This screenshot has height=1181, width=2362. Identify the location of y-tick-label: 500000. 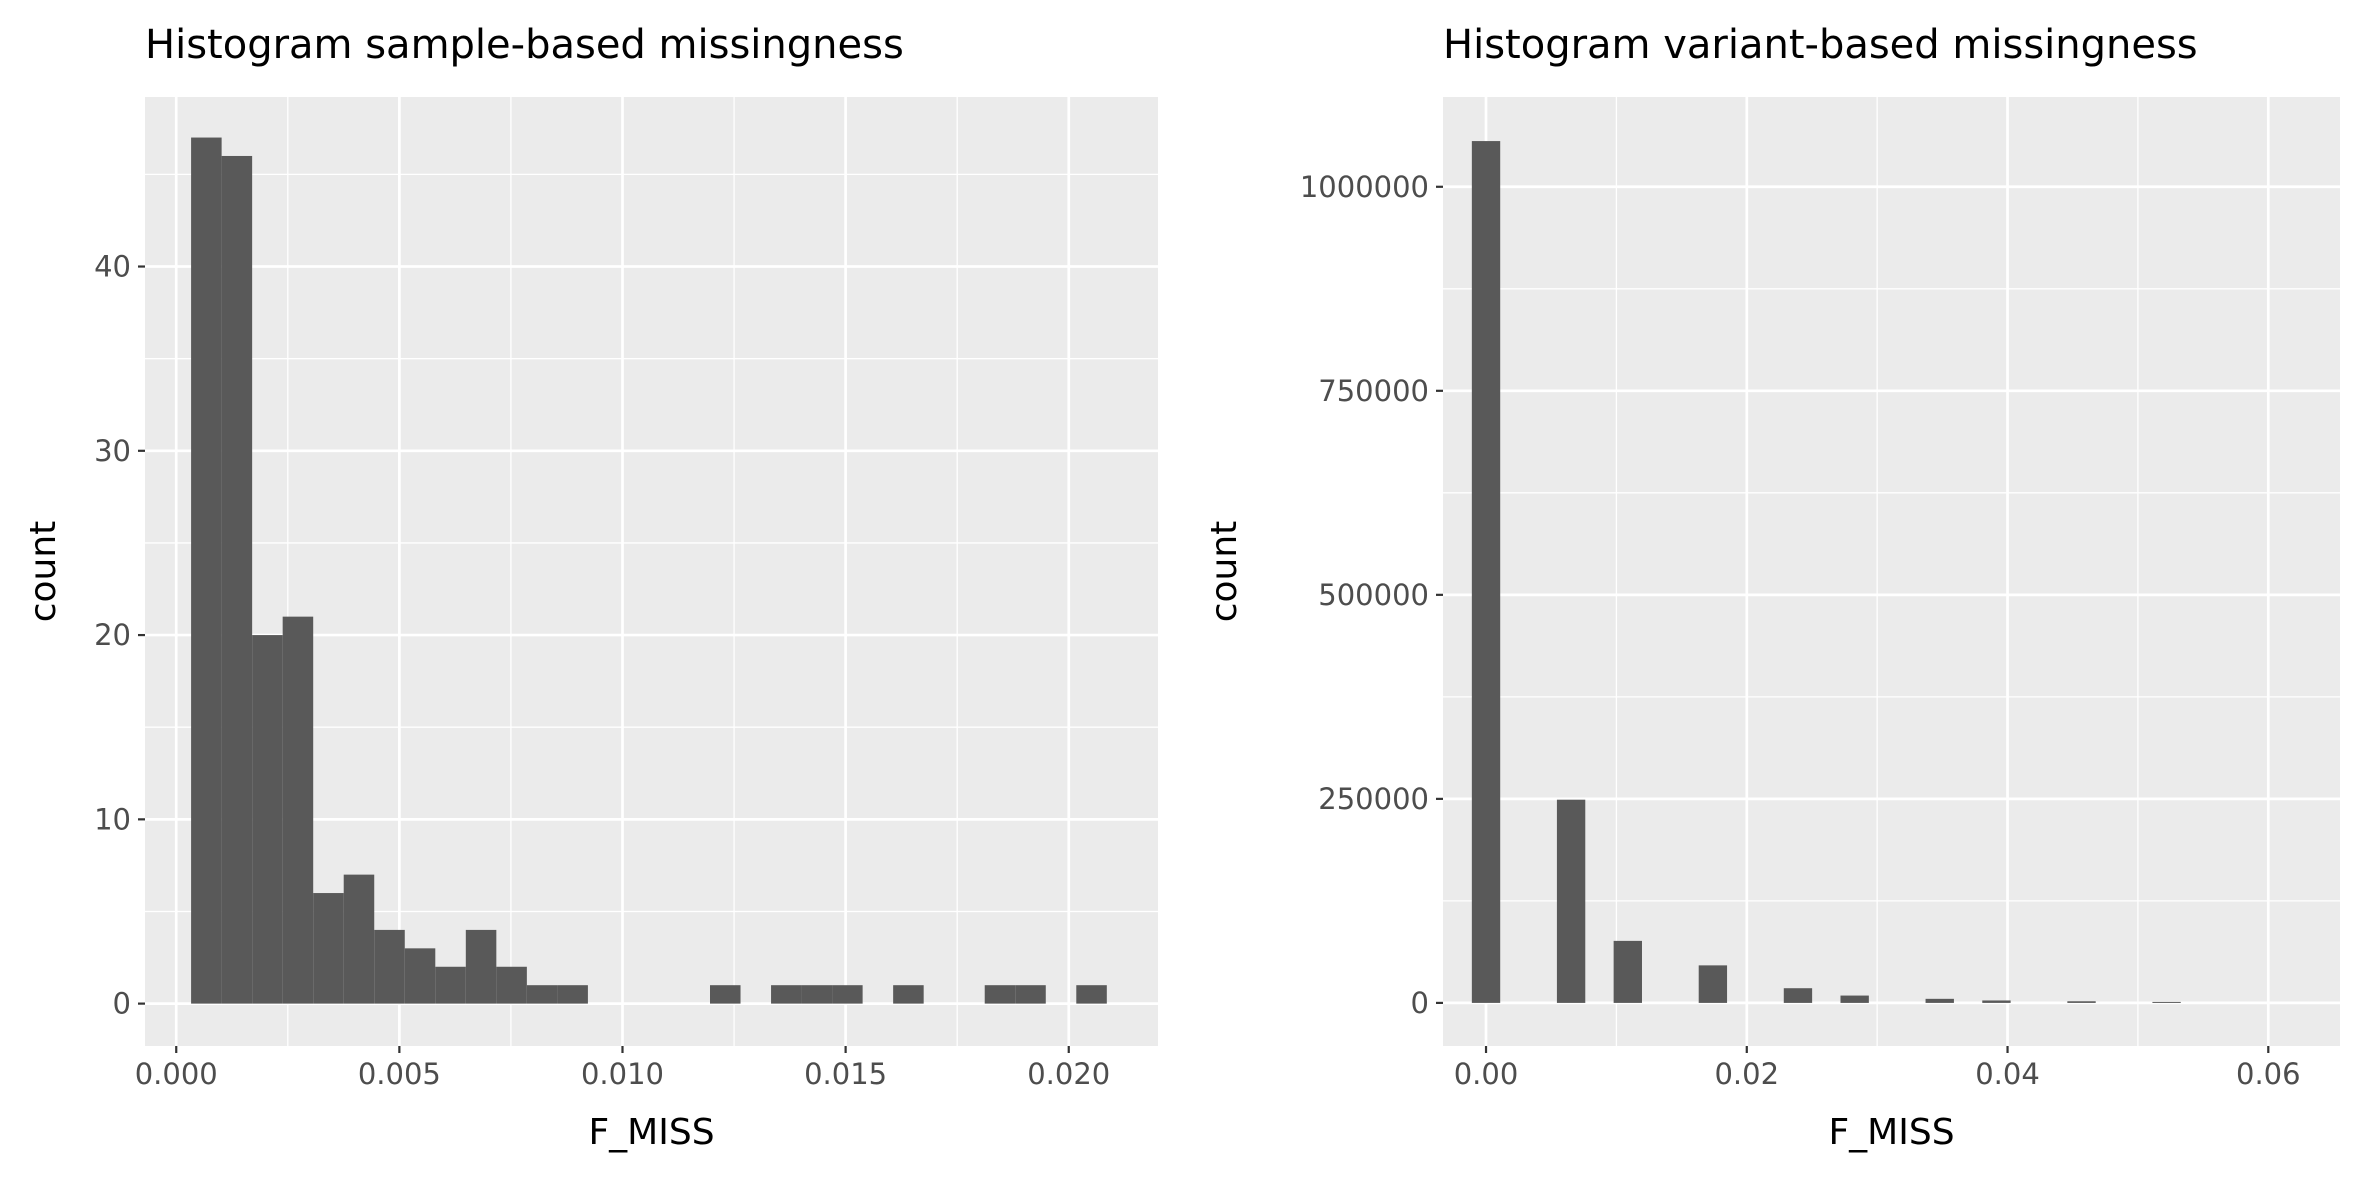
(1373, 595).